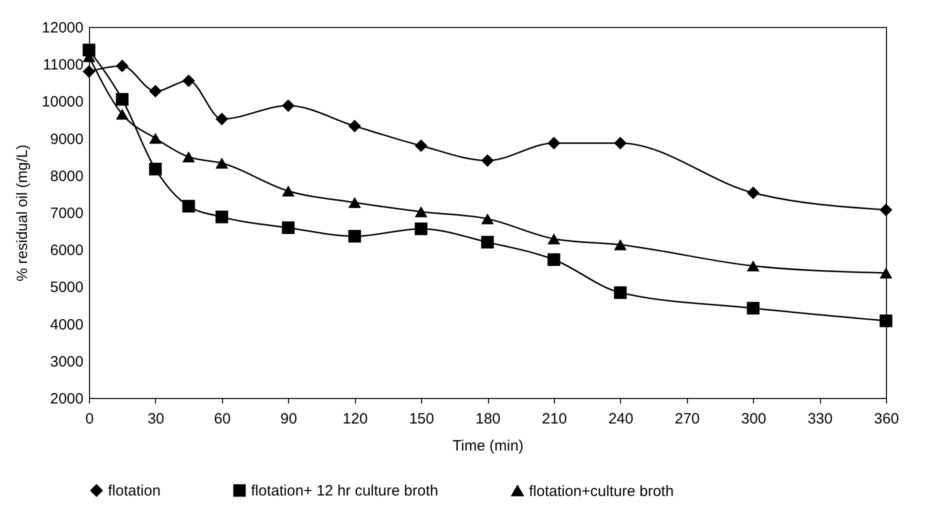 This screenshot has height=530, width=929. Describe the element at coordinates (134, 491) in the screenshot. I see `legend-label: flotation` at that location.